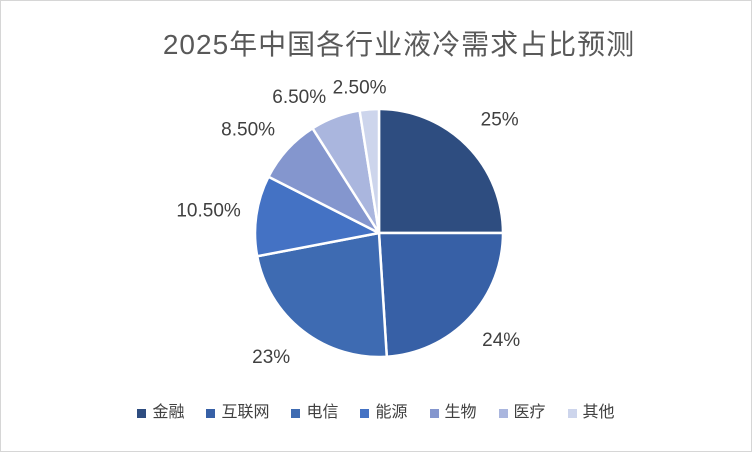 The width and height of the screenshot is (752, 452). I want to click on legend-label: 电信, so click(322, 412).